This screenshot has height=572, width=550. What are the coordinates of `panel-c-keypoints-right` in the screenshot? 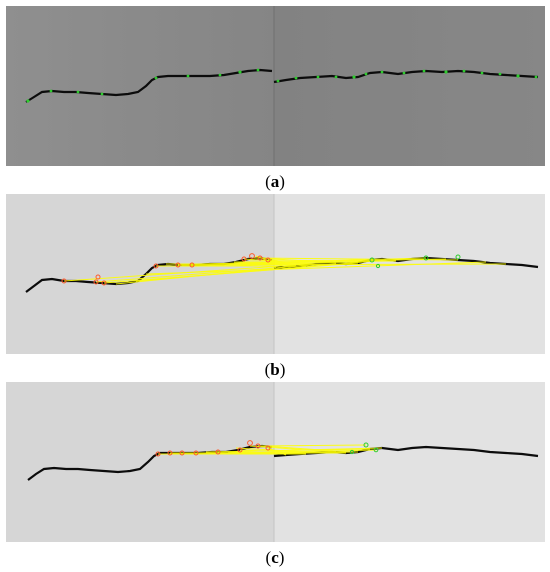 It's located at (364, 448).